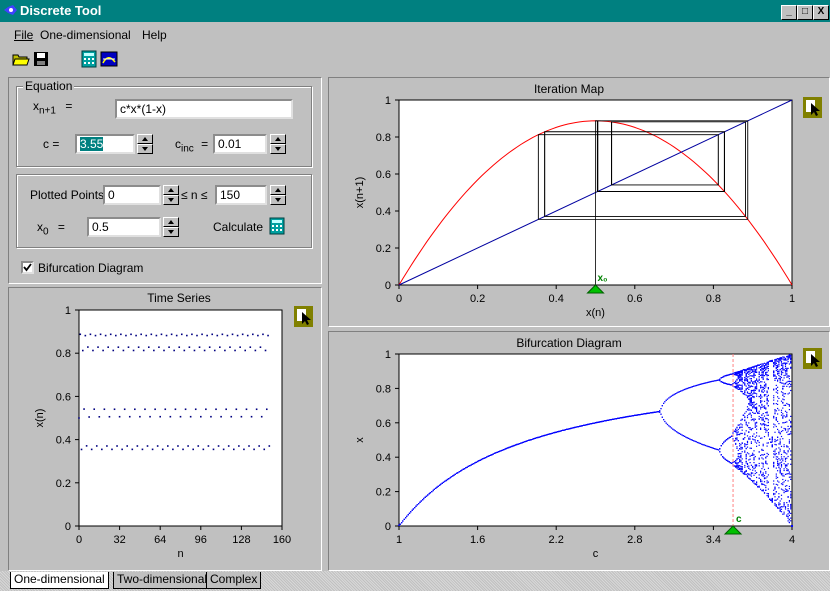 This screenshot has width=830, height=591. I want to click on cinc-stepper, so click(278, 144).